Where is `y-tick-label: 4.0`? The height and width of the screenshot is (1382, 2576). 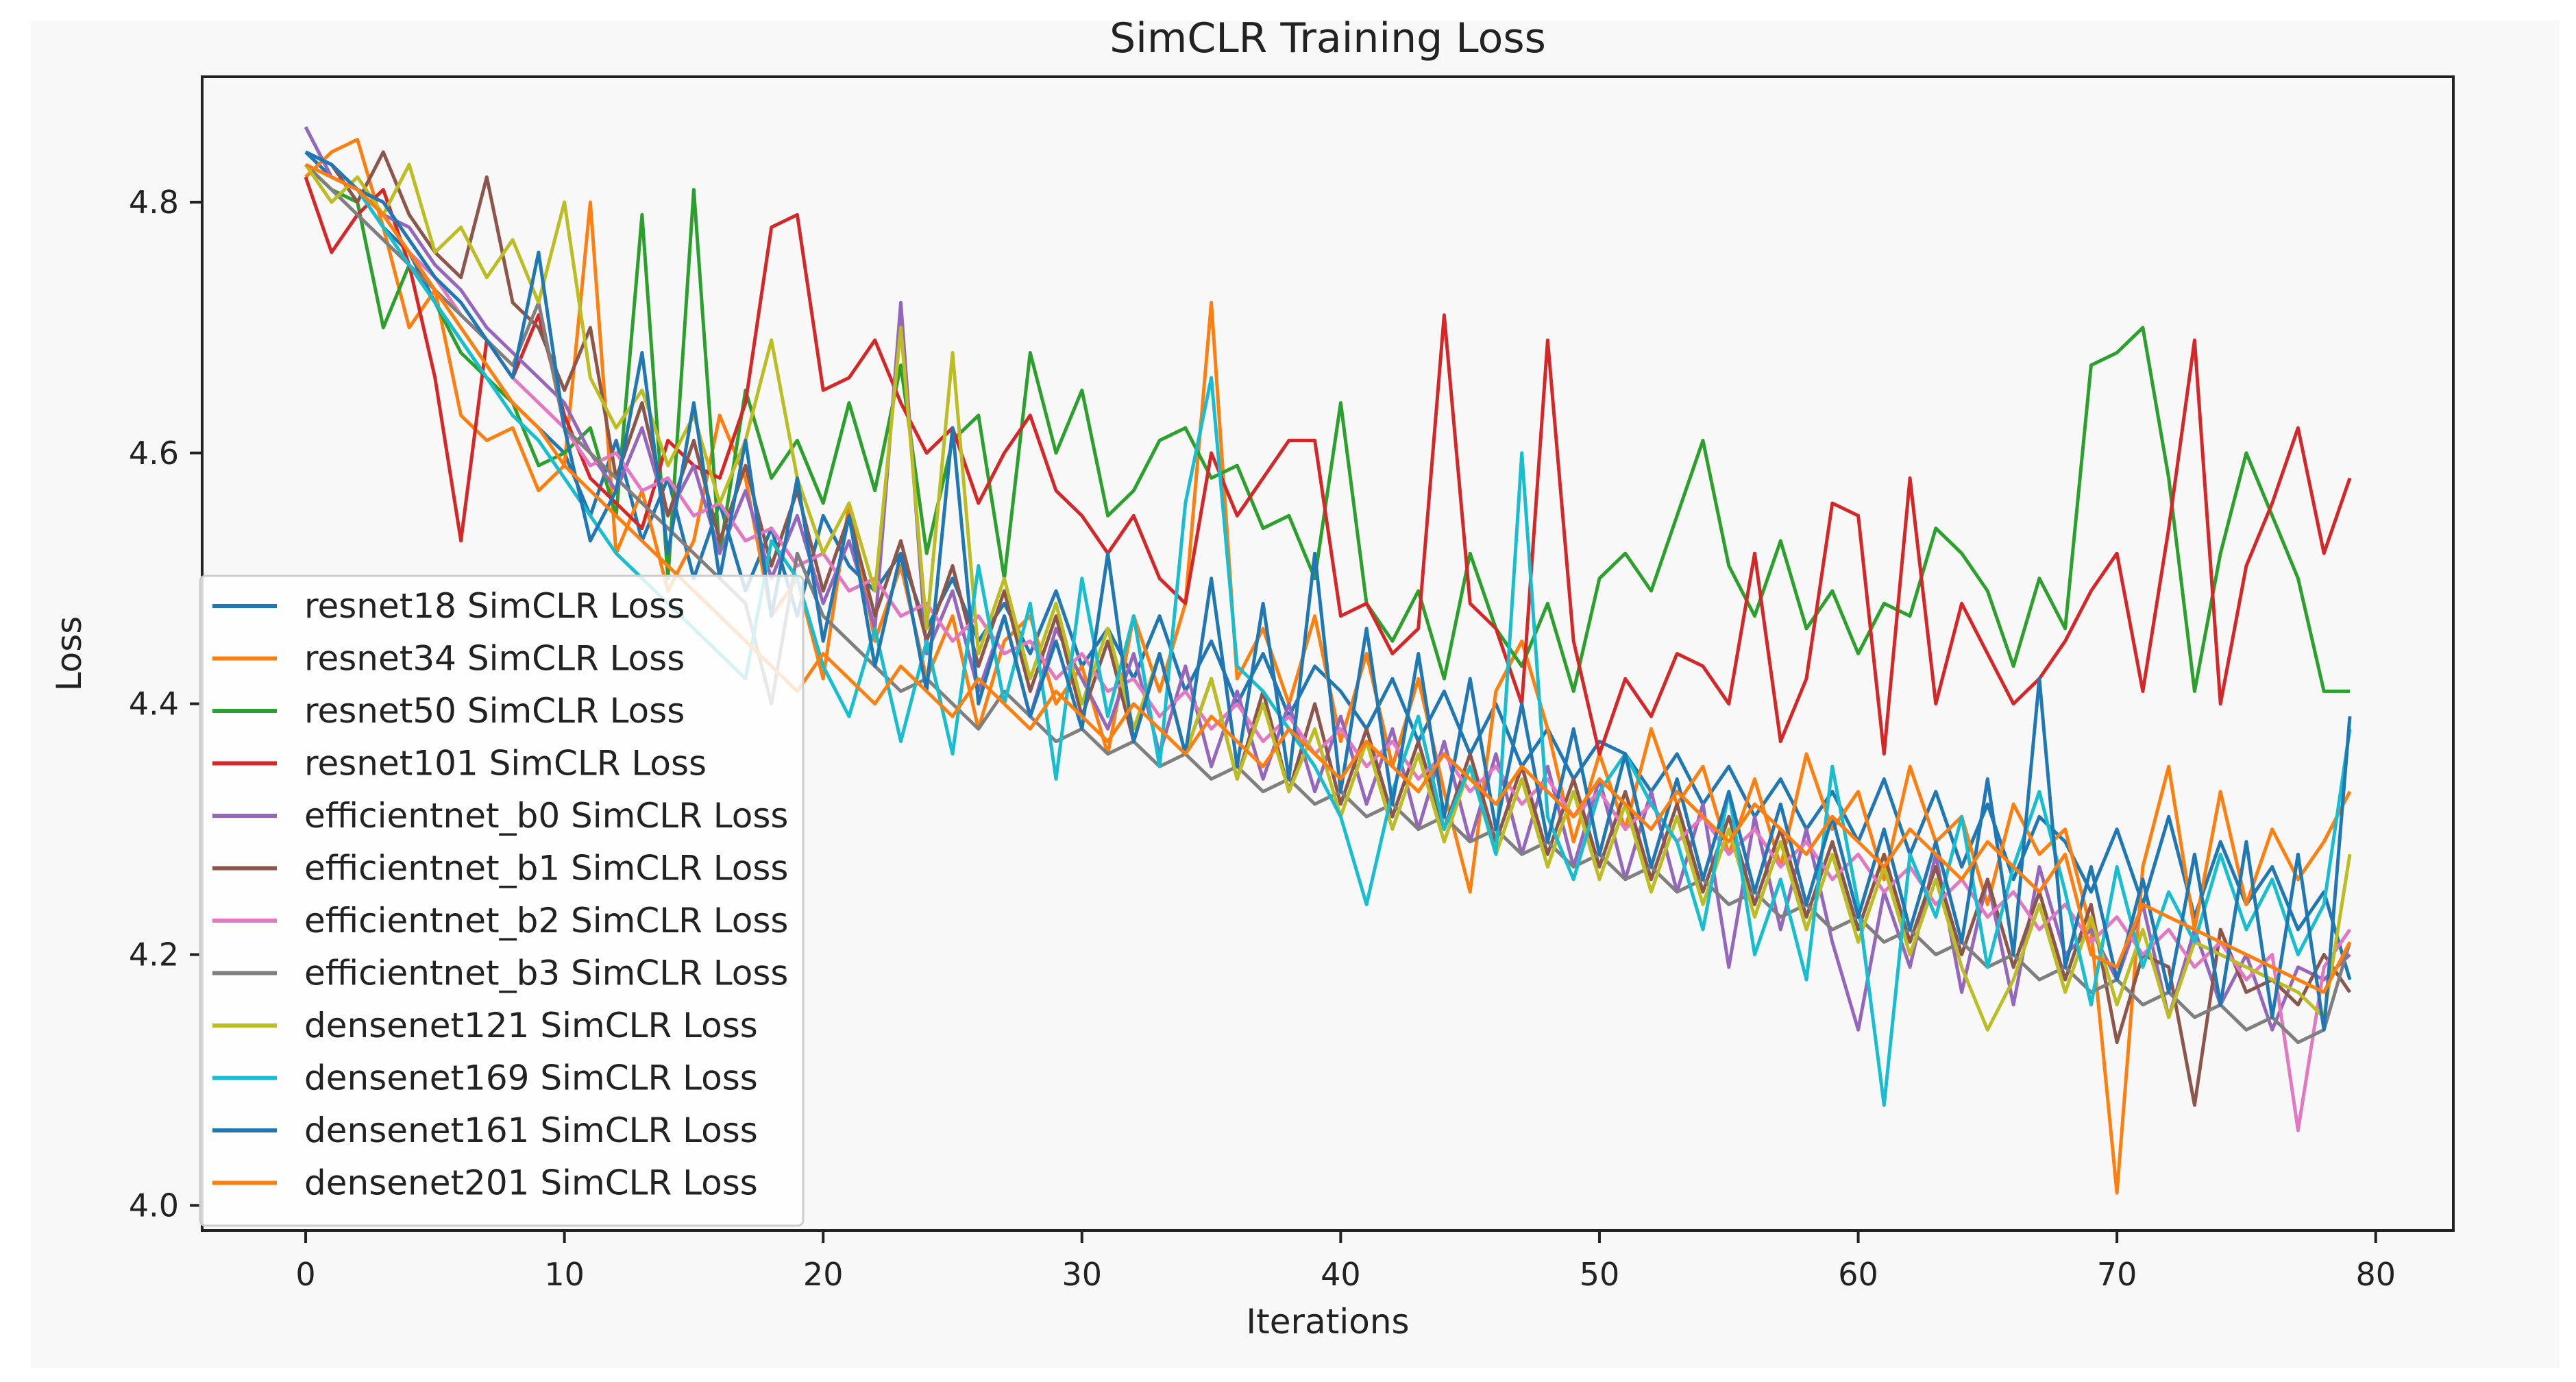
y-tick-label: 4.0 is located at coordinates (154, 1205).